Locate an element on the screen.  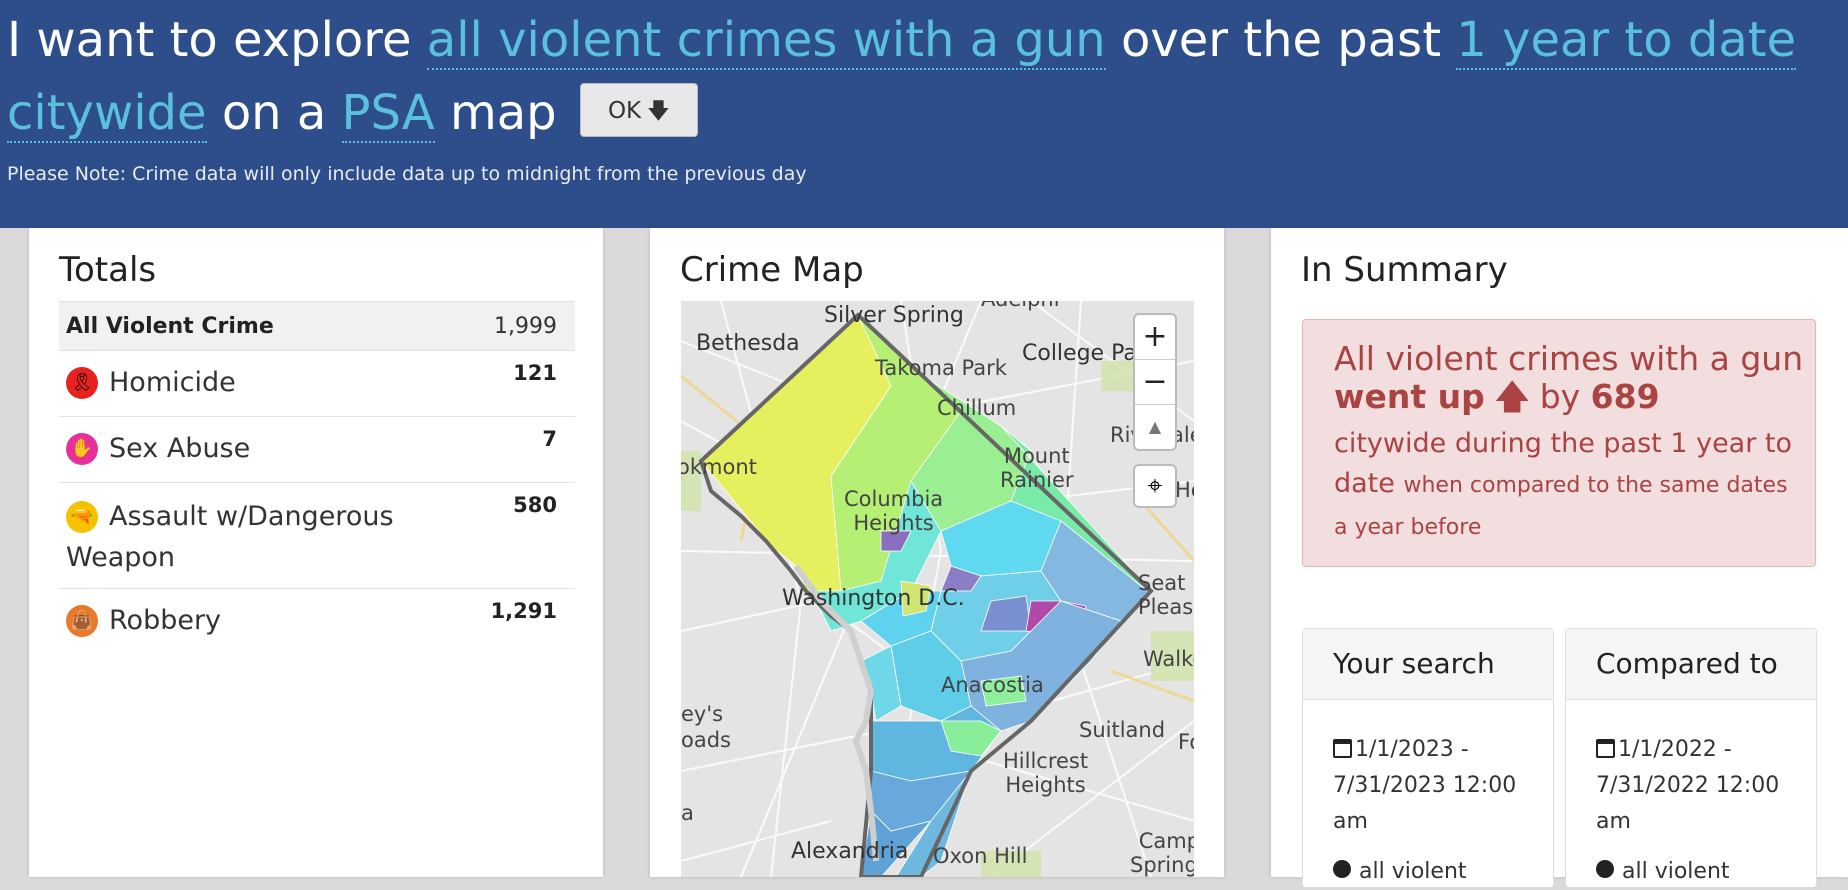
map-label-oxon-hill: Oxon Hill is located at coordinates (980, 856).